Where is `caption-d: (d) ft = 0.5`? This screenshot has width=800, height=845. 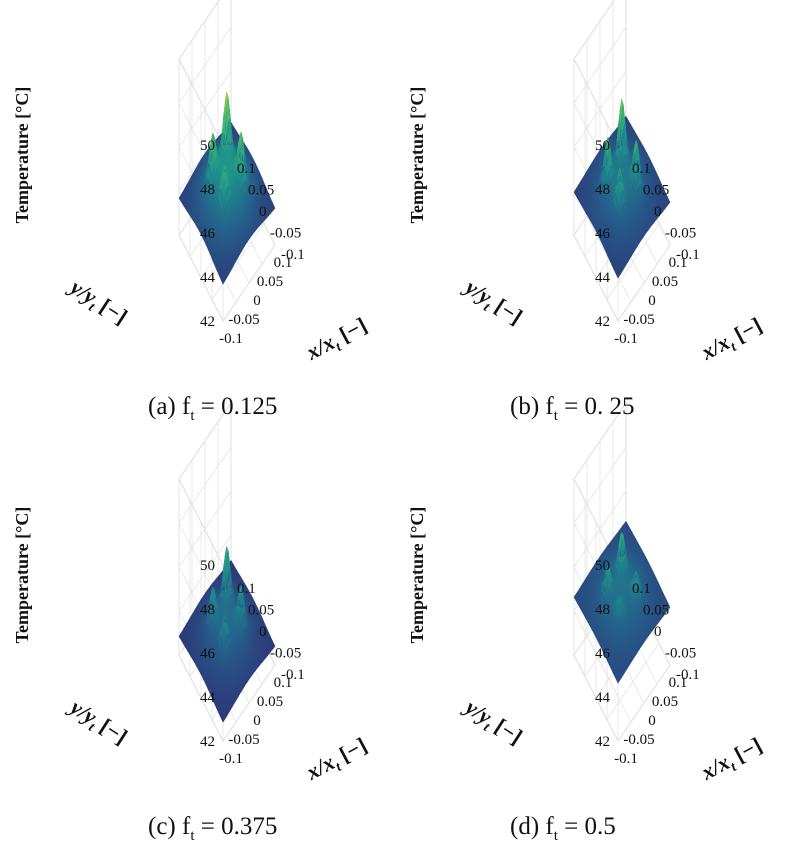 caption-d: (d) ft = 0.5 is located at coordinates (563, 828).